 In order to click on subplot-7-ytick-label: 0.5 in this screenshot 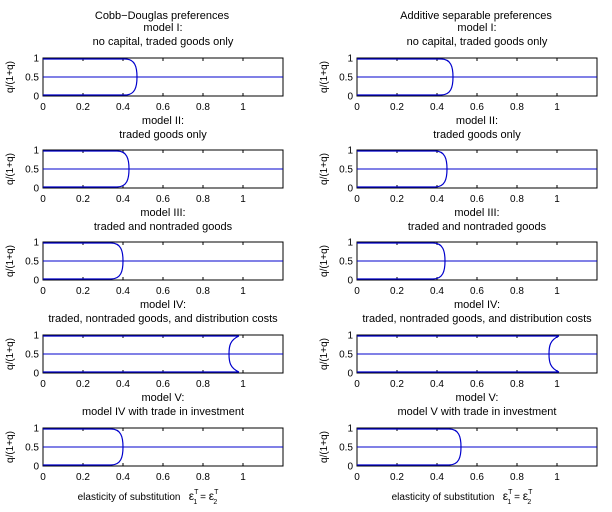, I will do `click(32, 355)`.